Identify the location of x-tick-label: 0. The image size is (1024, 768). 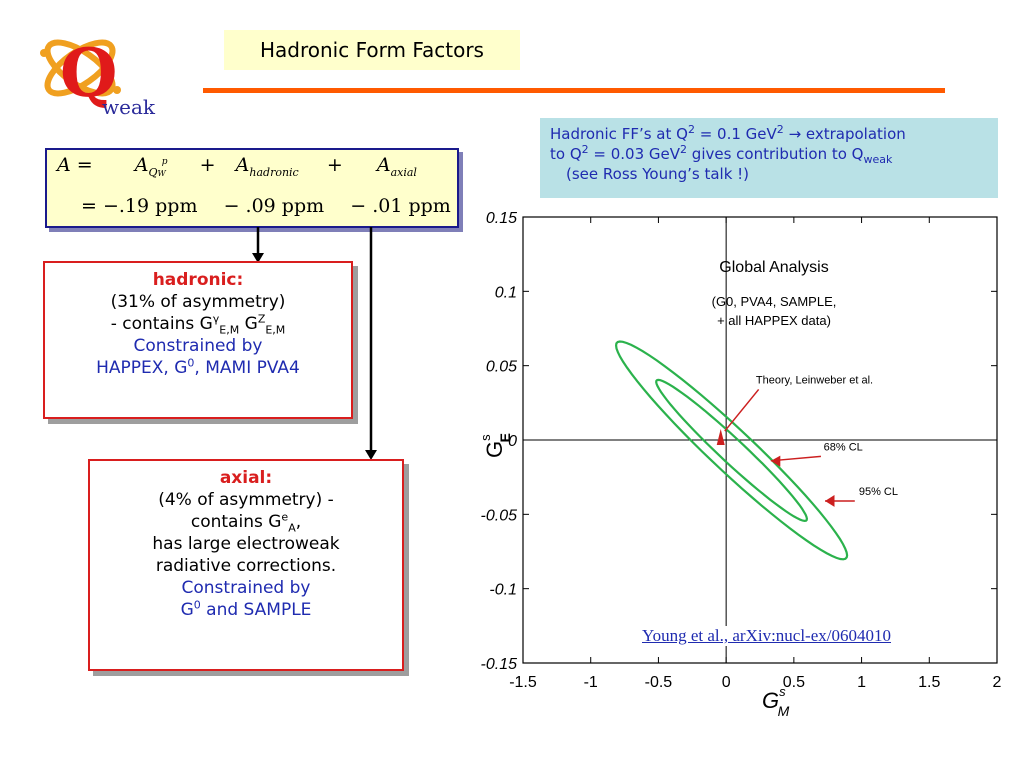
(726, 682).